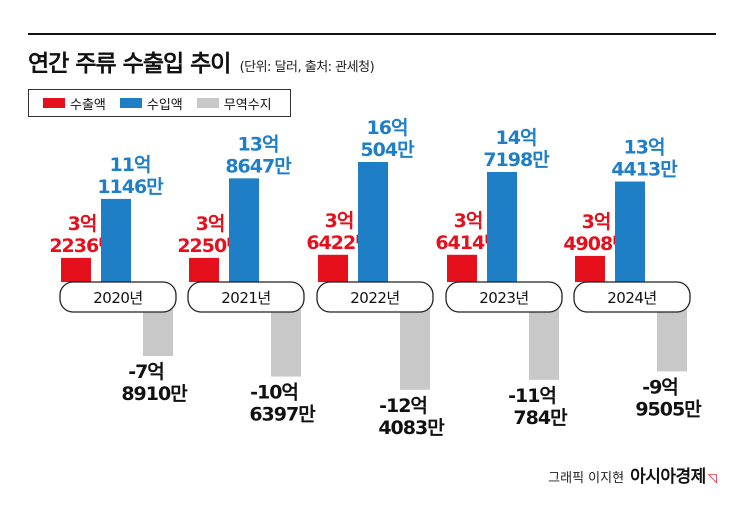 The height and width of the screenshot is (517, 745). What do you see at coordinates (130, 187) in the screenshot?
I see `data-label-import-1-line2: 1146만` at bounding box center [130, 187].